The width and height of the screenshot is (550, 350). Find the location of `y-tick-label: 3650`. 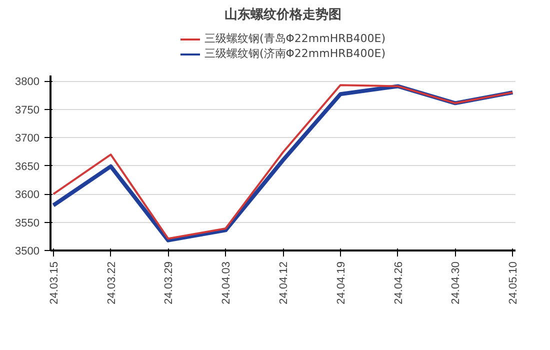

y-tick-label: 3650 is located at coordinates (27, 166).